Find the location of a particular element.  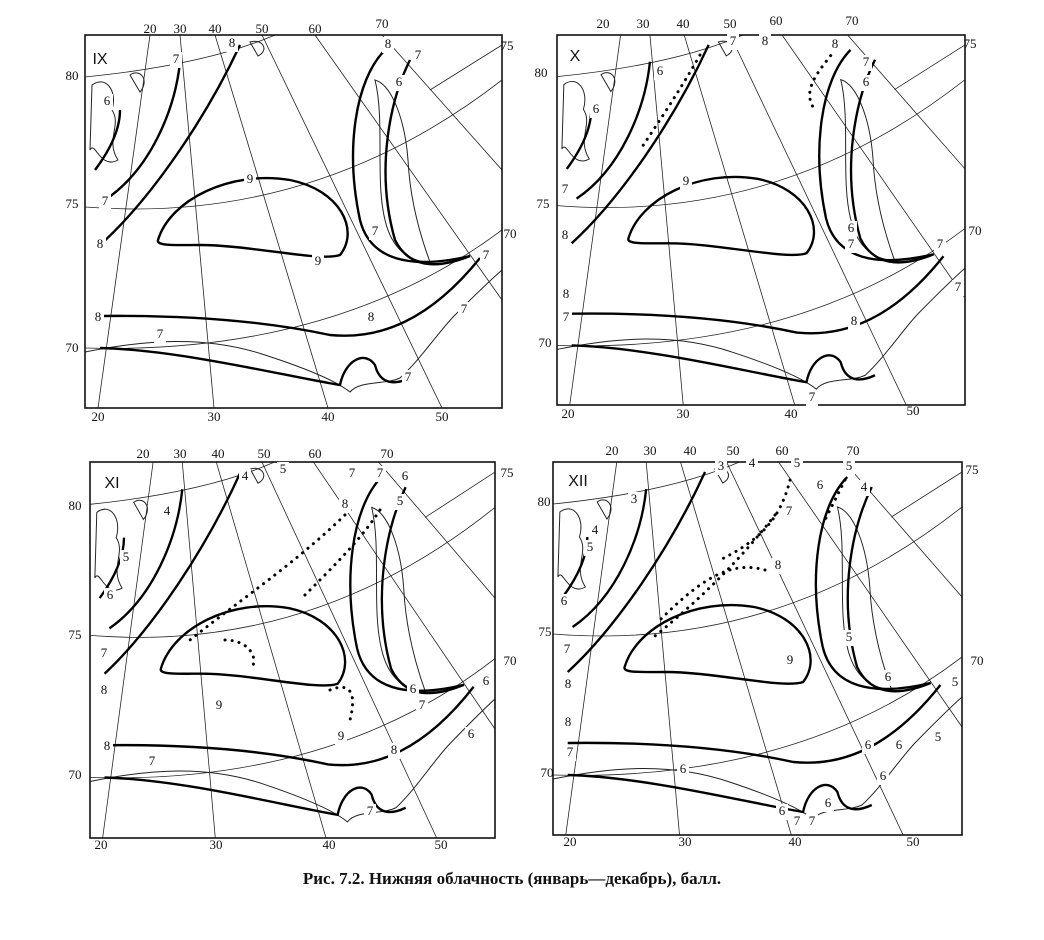

panel-title: XII is located at coordinates (578, 481).